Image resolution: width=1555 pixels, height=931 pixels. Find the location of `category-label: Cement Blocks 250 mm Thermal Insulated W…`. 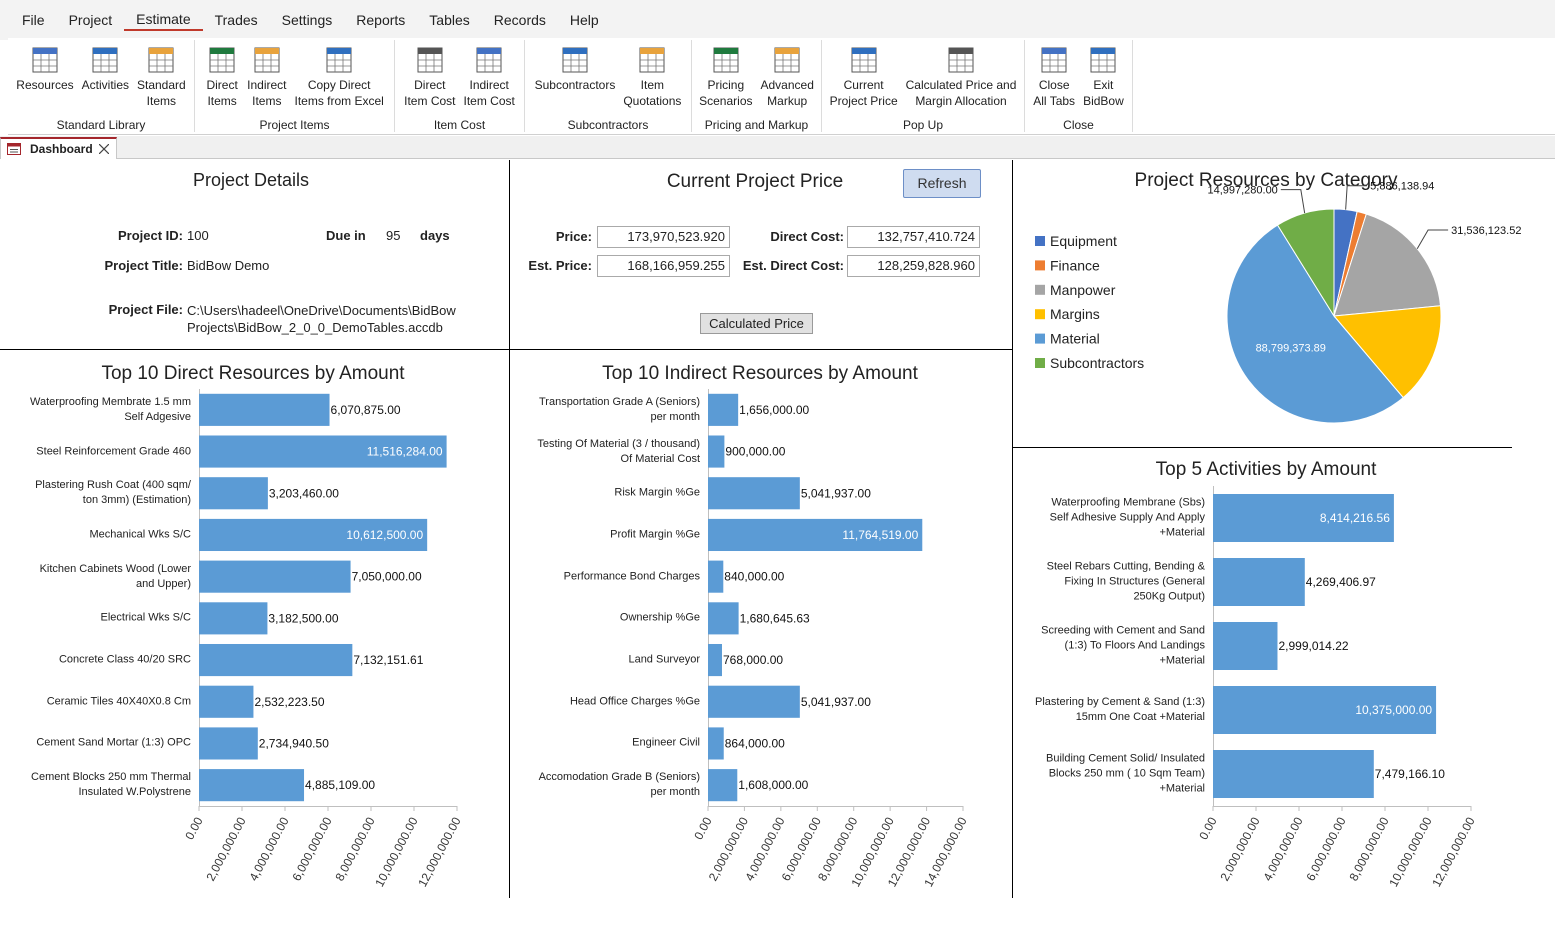

category-label: Cement Blocks 250 mm Thermal Insulated W… is located at coordinates (111, 785).